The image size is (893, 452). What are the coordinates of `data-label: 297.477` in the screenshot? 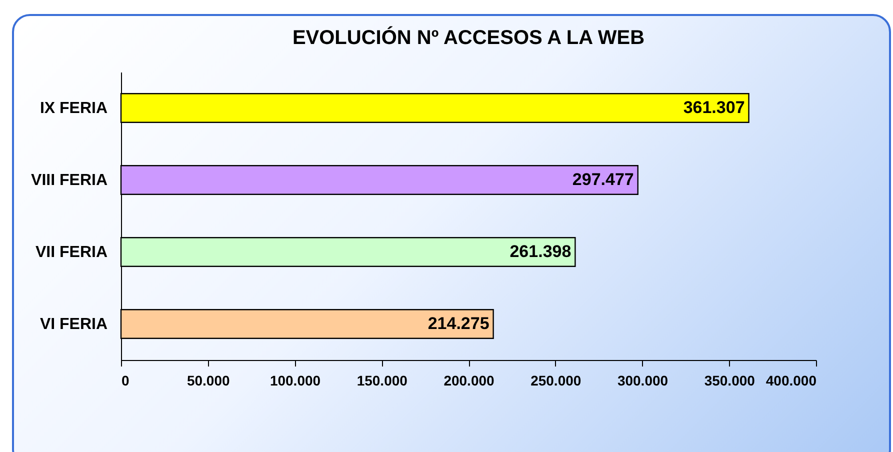 It's located at (603, 179).